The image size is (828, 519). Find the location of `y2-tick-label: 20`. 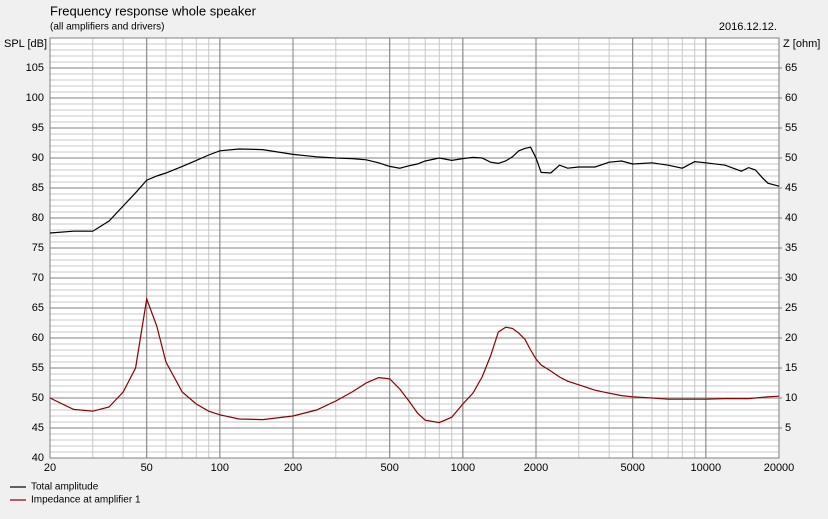

y2-tick-label: 20 is located at coordinates (791, 338).